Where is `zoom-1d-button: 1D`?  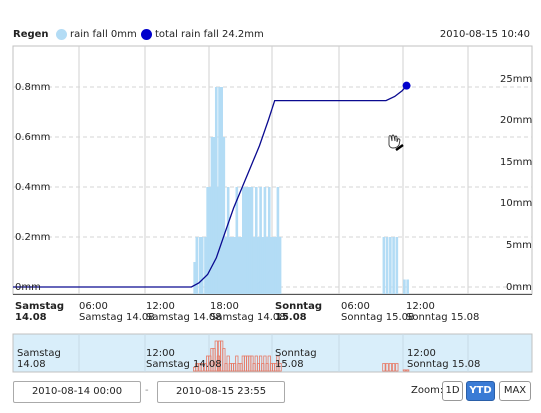 zoom-1d-button: 1D is located at coordinates (452, 391).